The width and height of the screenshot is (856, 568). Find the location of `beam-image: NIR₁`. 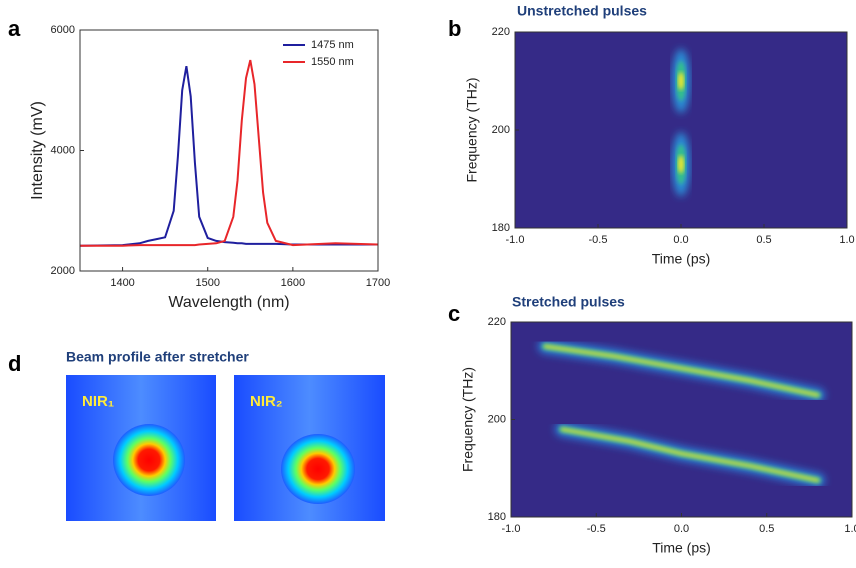

beam-image: NIR₁ is located at coordinates (141, 448).